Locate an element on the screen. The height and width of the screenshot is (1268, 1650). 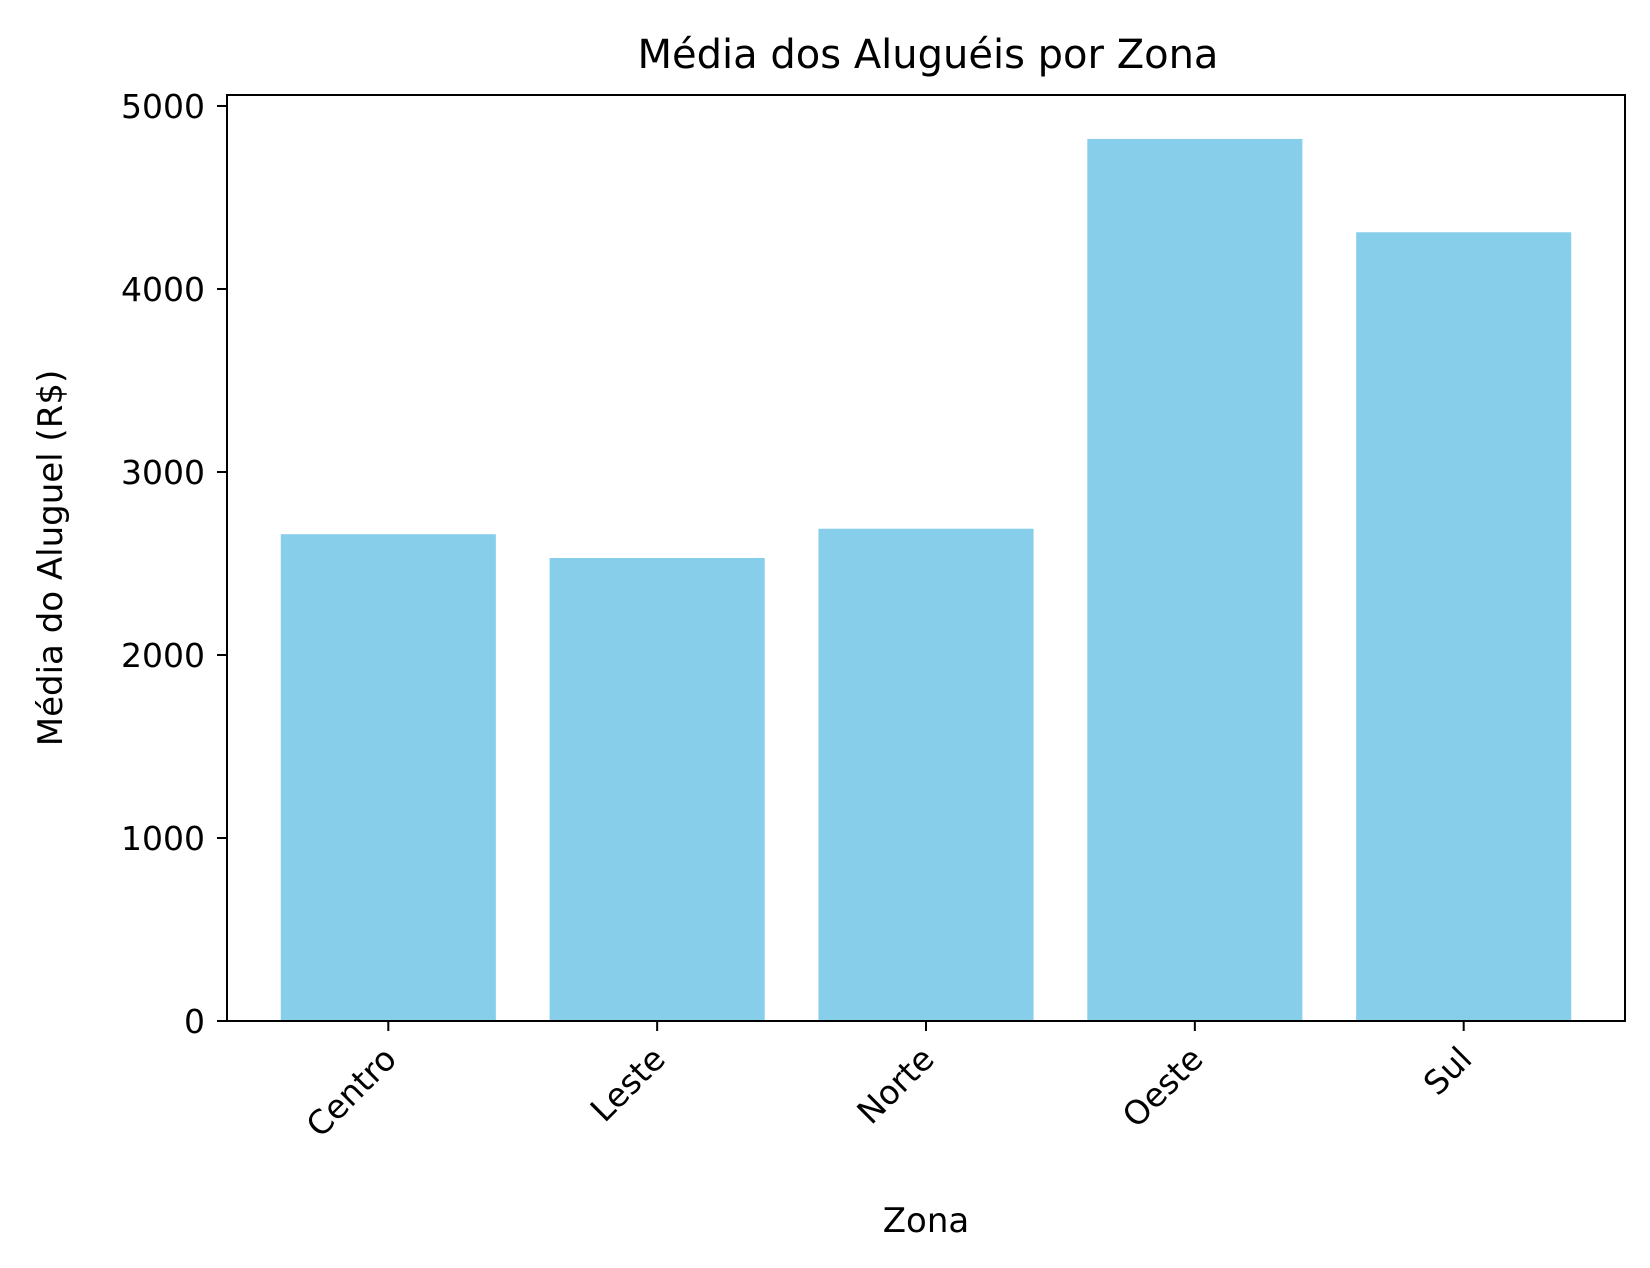
y-axis-label: Média do Aluguel (R$) is located at coordinates (51, 558).